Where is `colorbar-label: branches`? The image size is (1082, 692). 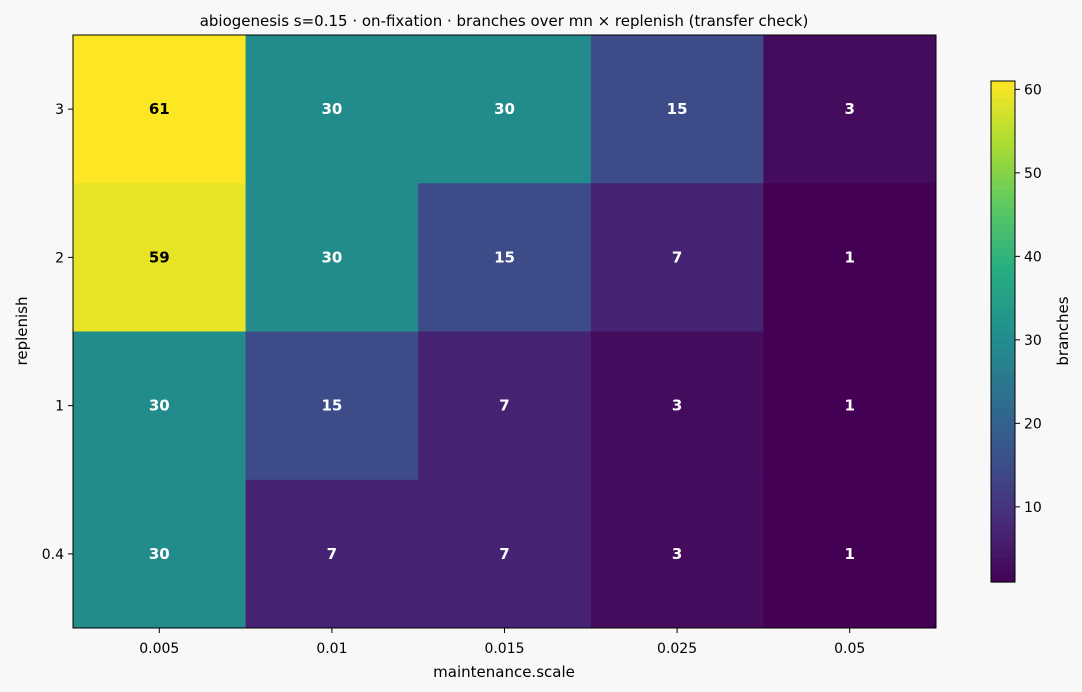 colorbar-label: branches is located at coordinates (1063, 330).